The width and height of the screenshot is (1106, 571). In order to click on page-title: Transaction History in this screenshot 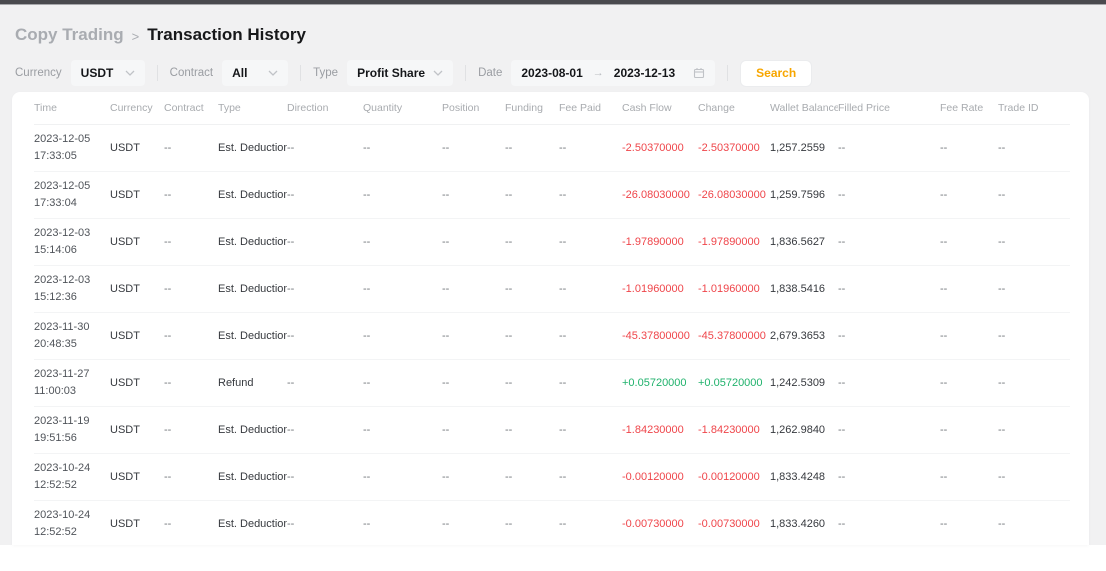, I will do `click(226, 34)`.